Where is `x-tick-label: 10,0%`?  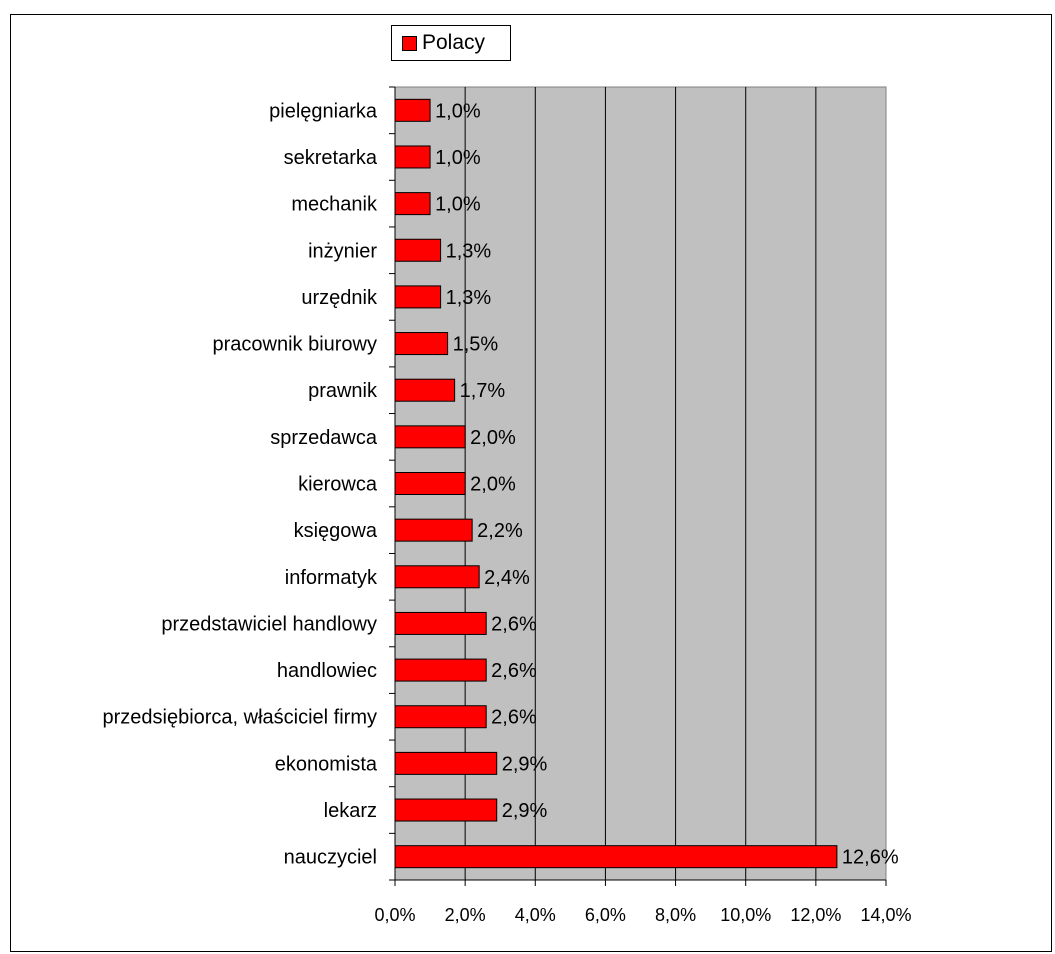 x-tick-label: 10,0% is located at coordinates (745, 915).